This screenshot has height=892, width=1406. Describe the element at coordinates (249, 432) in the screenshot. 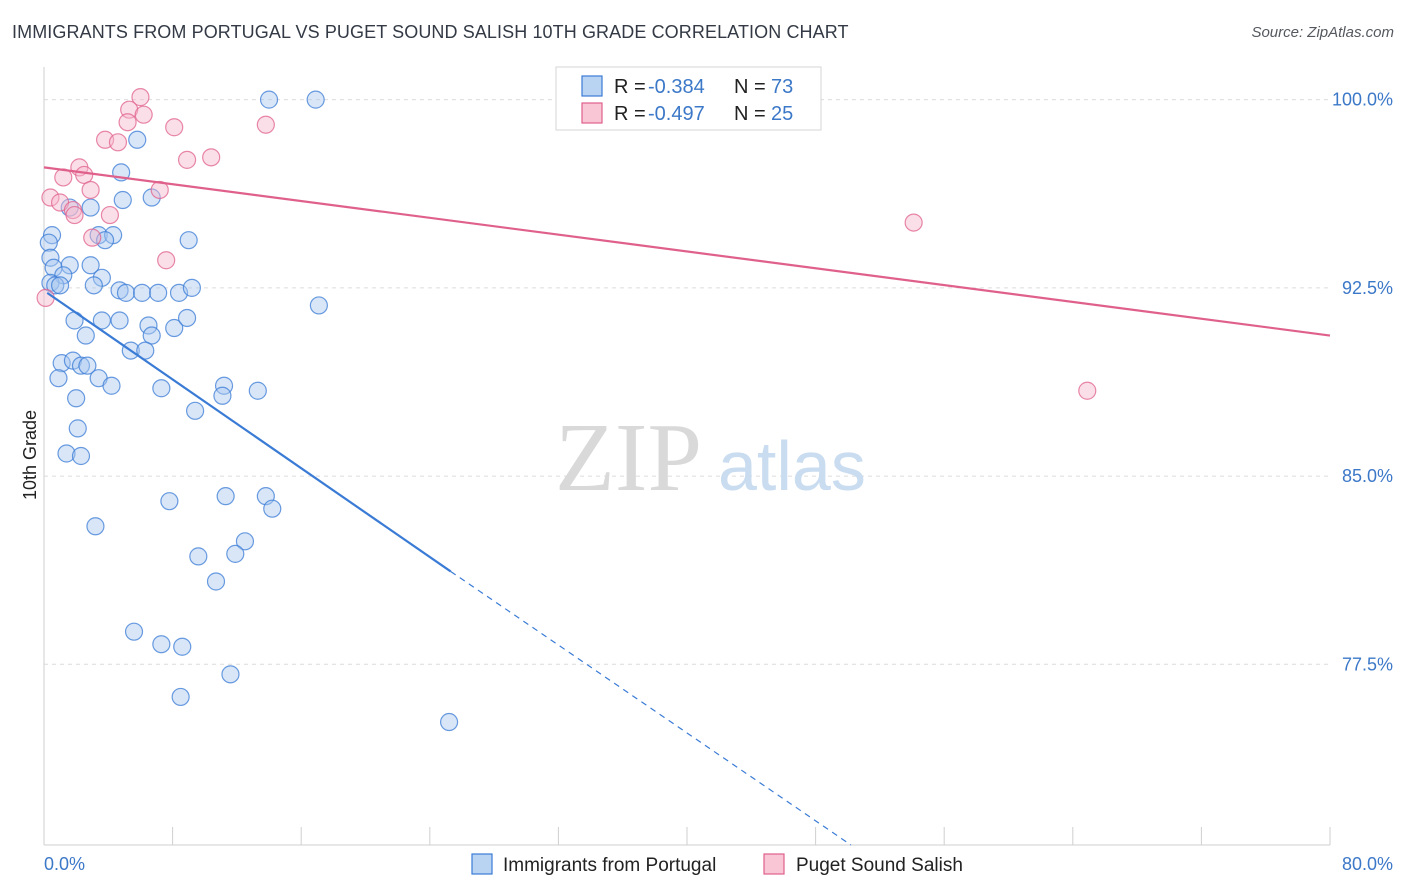

I see `trend-line-portugal` at that location.